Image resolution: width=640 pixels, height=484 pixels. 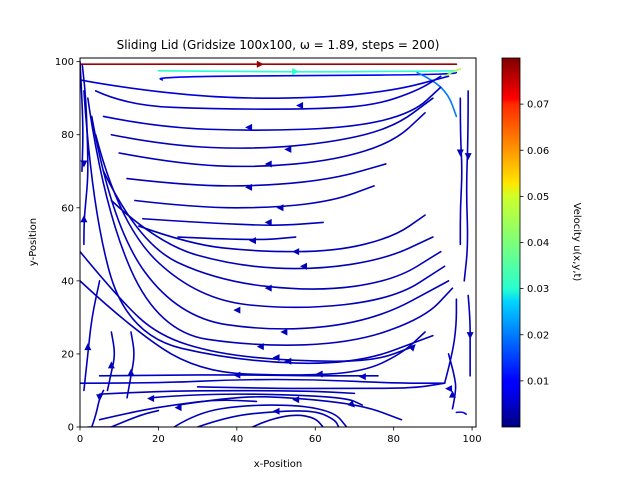 I want to click on x-tick-label: 20, so click(x=158, y=439).